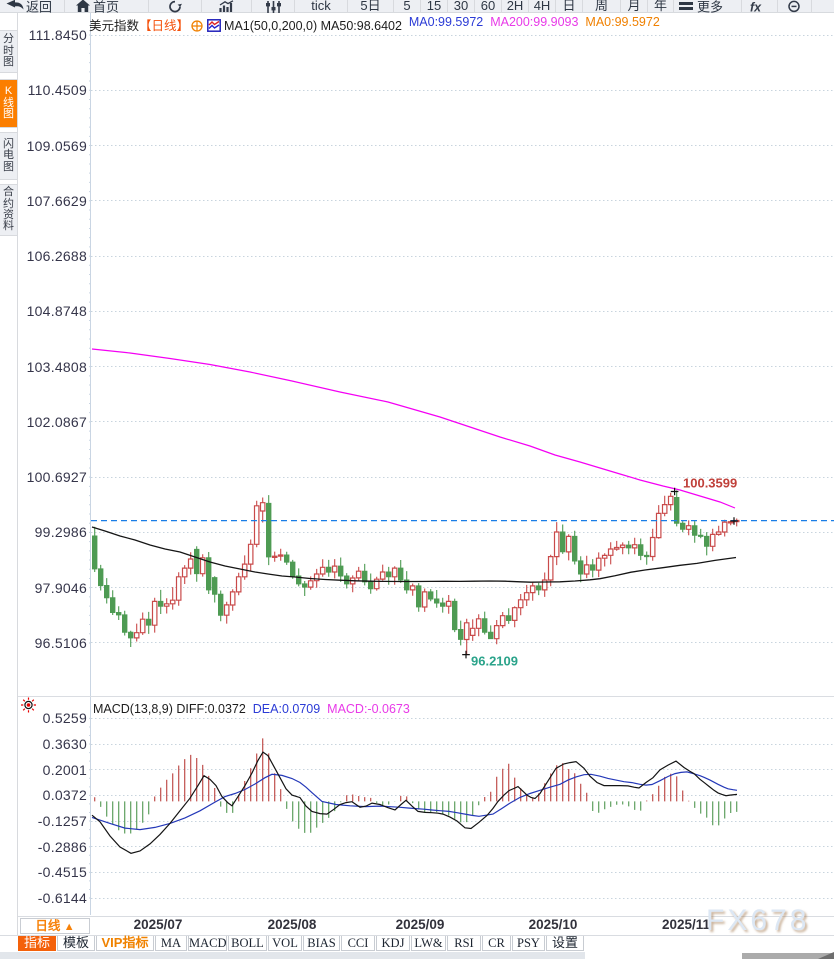  I want to click on svg-text: 100.3599, so click(710, 483).